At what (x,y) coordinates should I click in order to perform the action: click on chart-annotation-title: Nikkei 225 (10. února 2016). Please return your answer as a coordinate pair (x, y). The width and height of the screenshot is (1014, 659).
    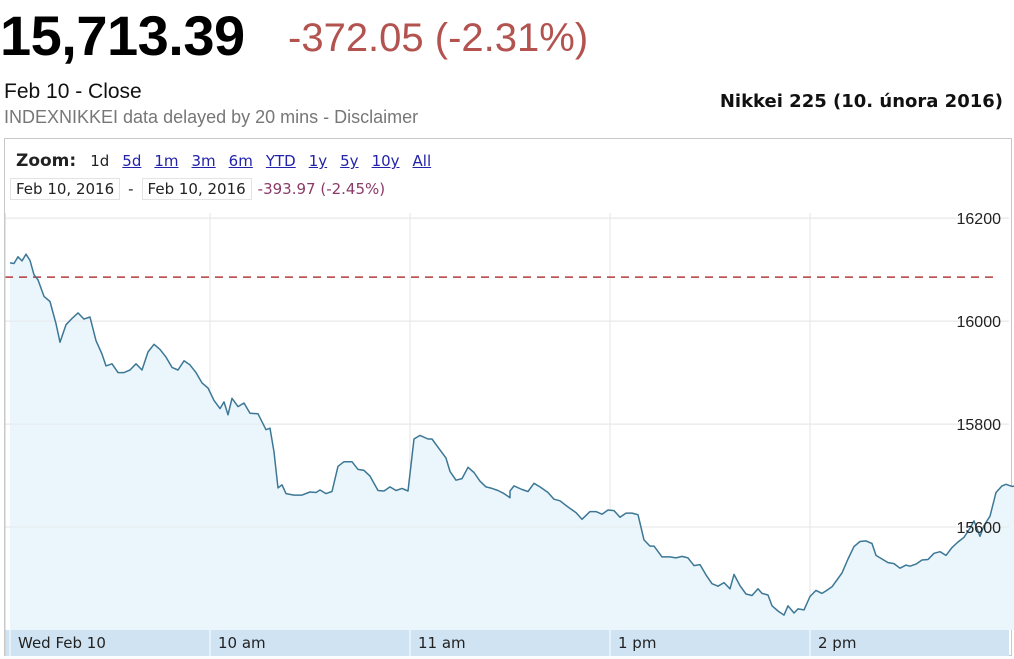
    Looking at the image, I should click on (861, 101).